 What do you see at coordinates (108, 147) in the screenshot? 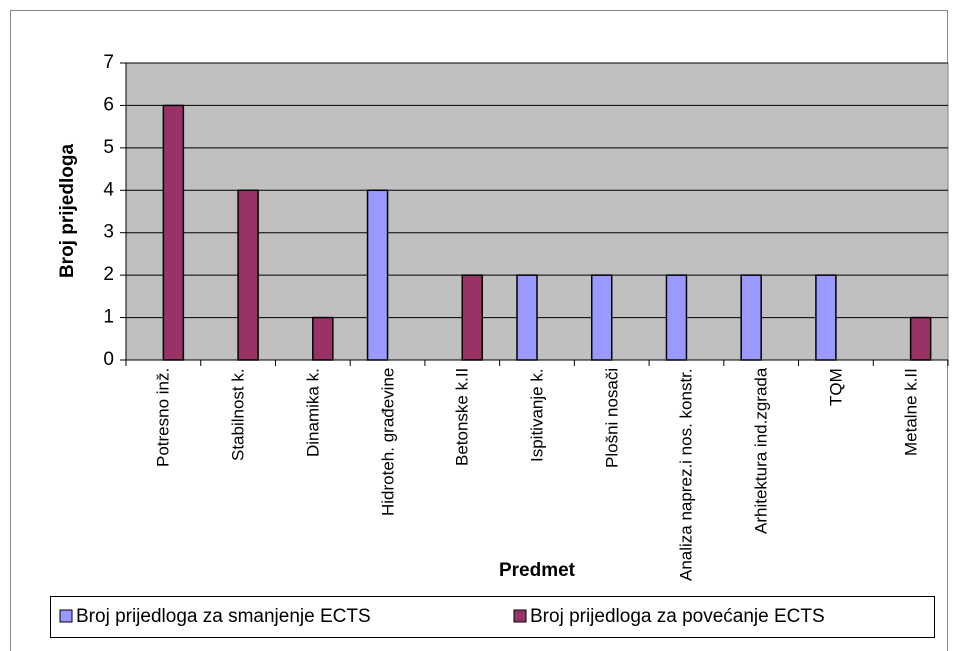
I see `y-tick-label: 5` at bounding box center [108, 147].